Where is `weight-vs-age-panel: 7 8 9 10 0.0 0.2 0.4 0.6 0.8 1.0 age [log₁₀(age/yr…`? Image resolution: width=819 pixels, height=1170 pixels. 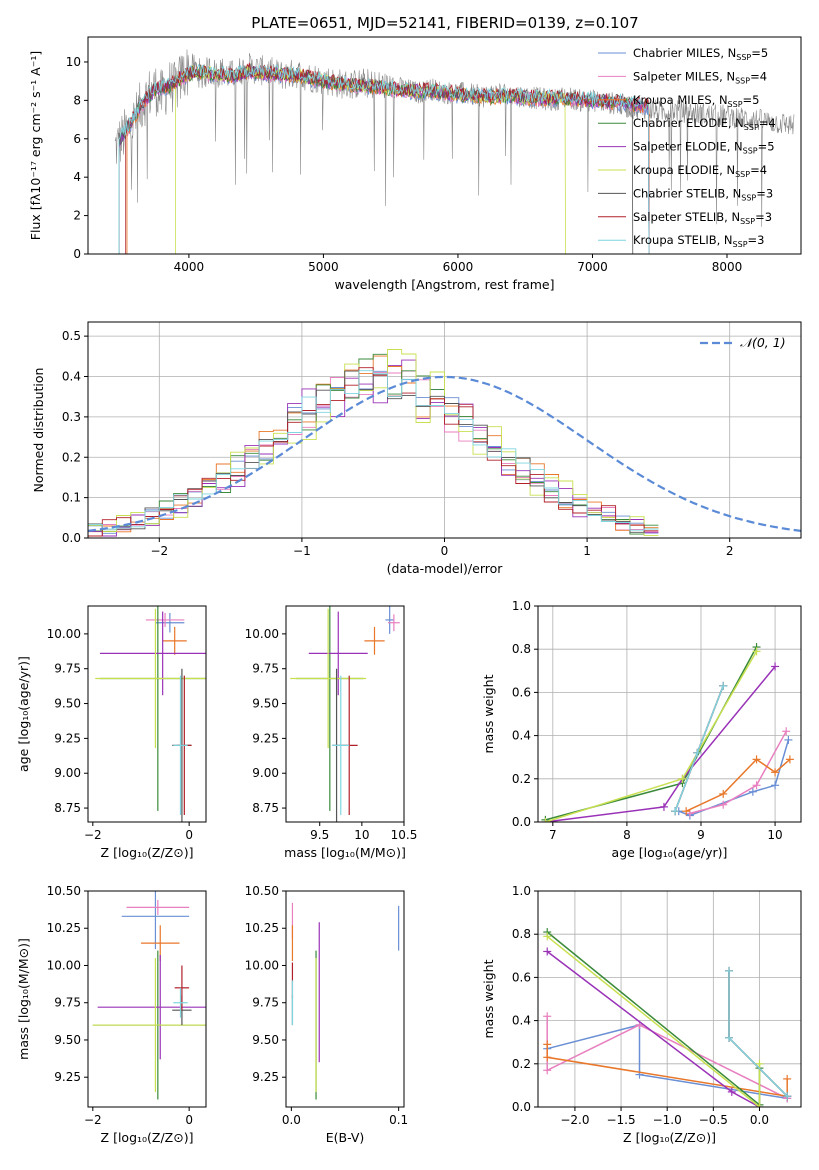 weight-vs-age-panel: 7 8 9 10 0.0 0.2 0.4 0.6 0.8 1.0 age [log₁₀(age/yr… is located at coordinates (641, 729).